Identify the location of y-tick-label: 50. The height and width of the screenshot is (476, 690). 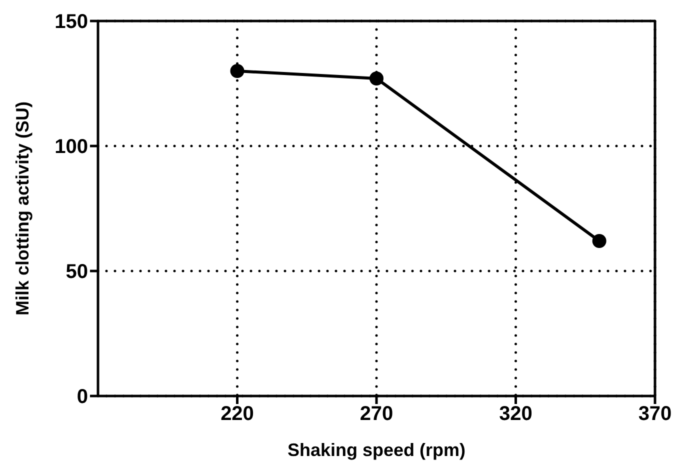
(77, 272).